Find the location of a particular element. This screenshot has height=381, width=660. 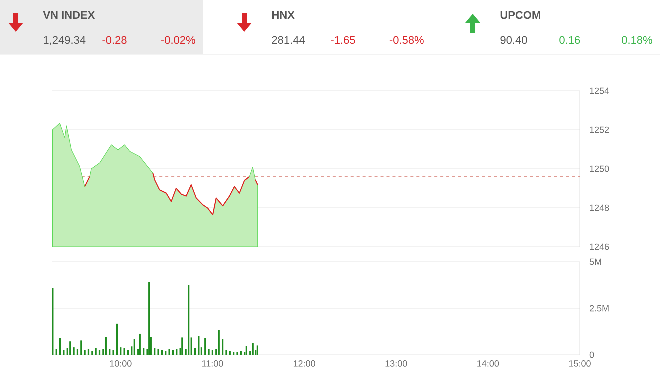

x-tick-label: 10:00 is located at coordinates (121, 363).